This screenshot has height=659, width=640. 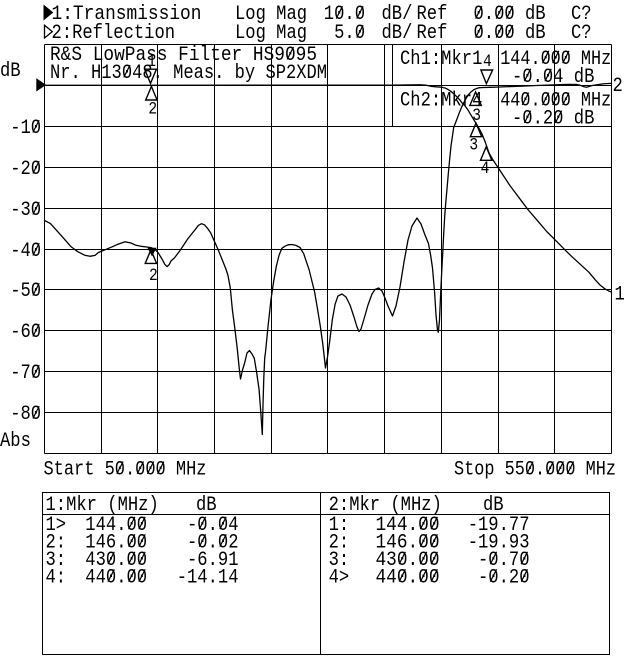 I want to click on svg-text: 1:Mkr (MHz), so click(x=102, y=505).